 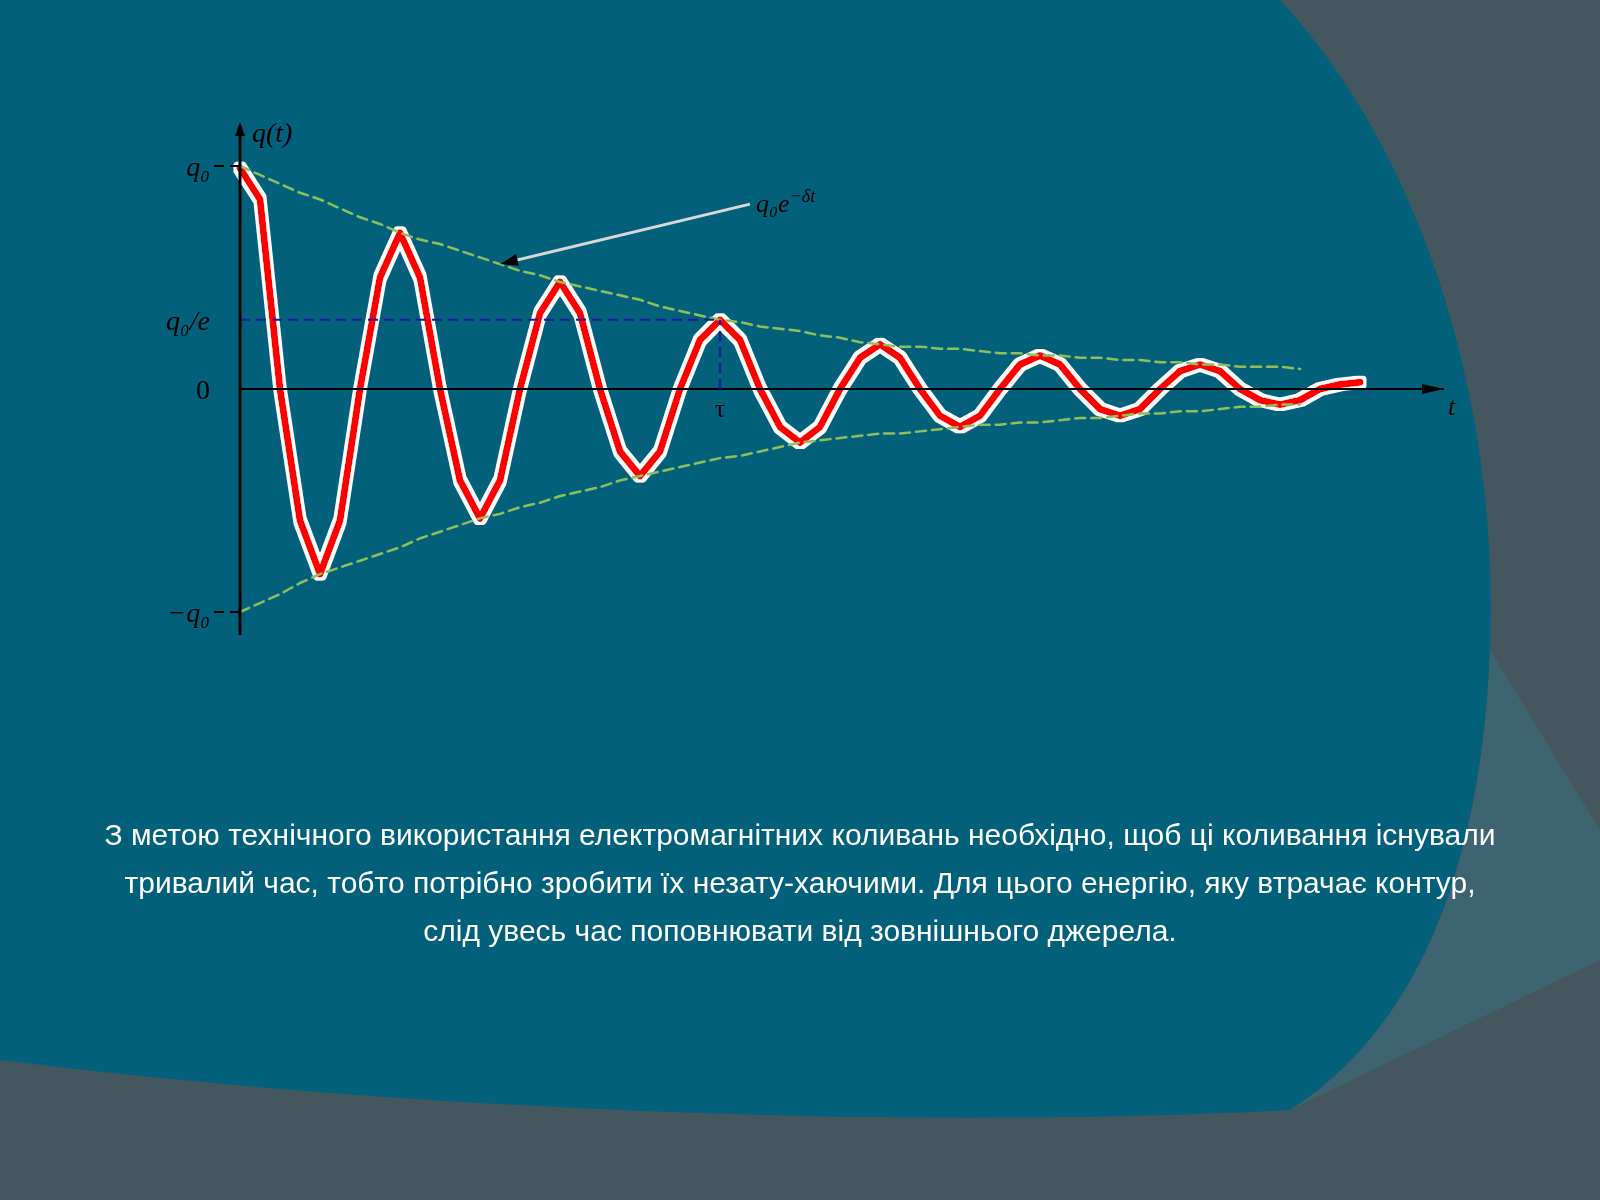 What do you see at coordinates (198, 166) in the screenshot?
I see `ref-line-label: q₀` at bounding box center [198, 166].